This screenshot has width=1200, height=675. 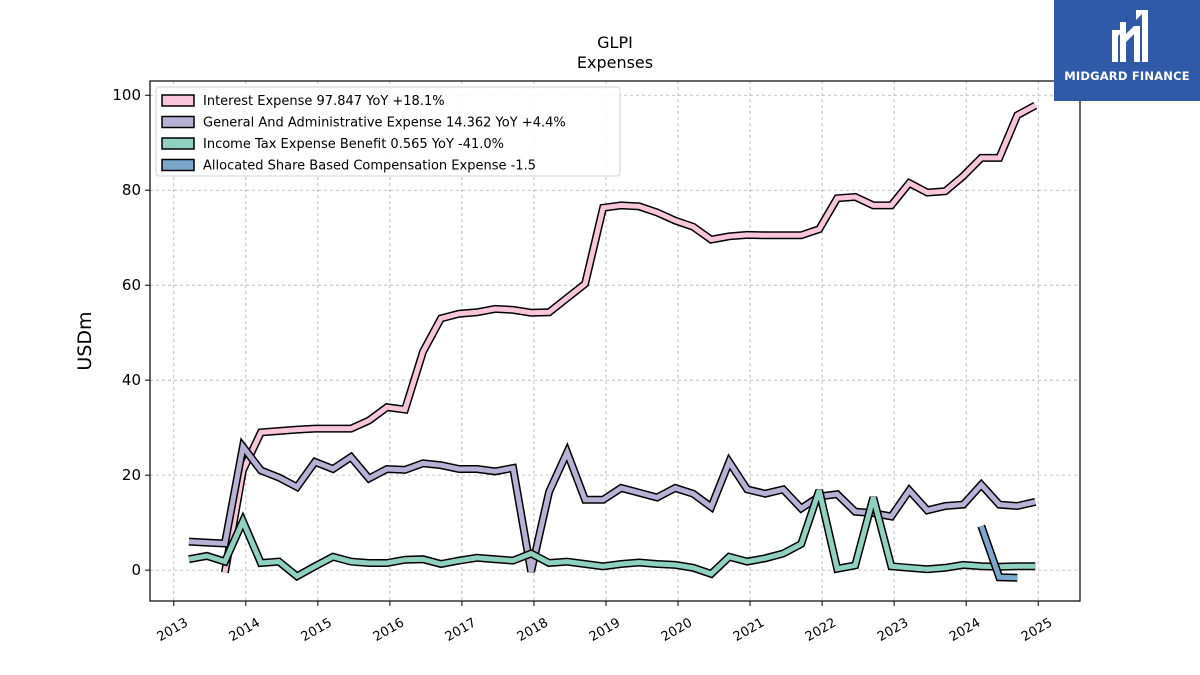 I want to click on x-tick-label: 2014, so click(x=245, y=630).